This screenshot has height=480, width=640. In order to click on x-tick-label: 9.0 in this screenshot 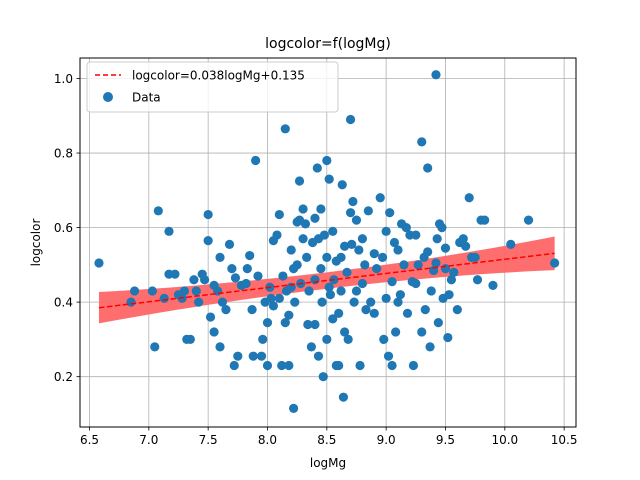, I will do `click(386, 440)`.